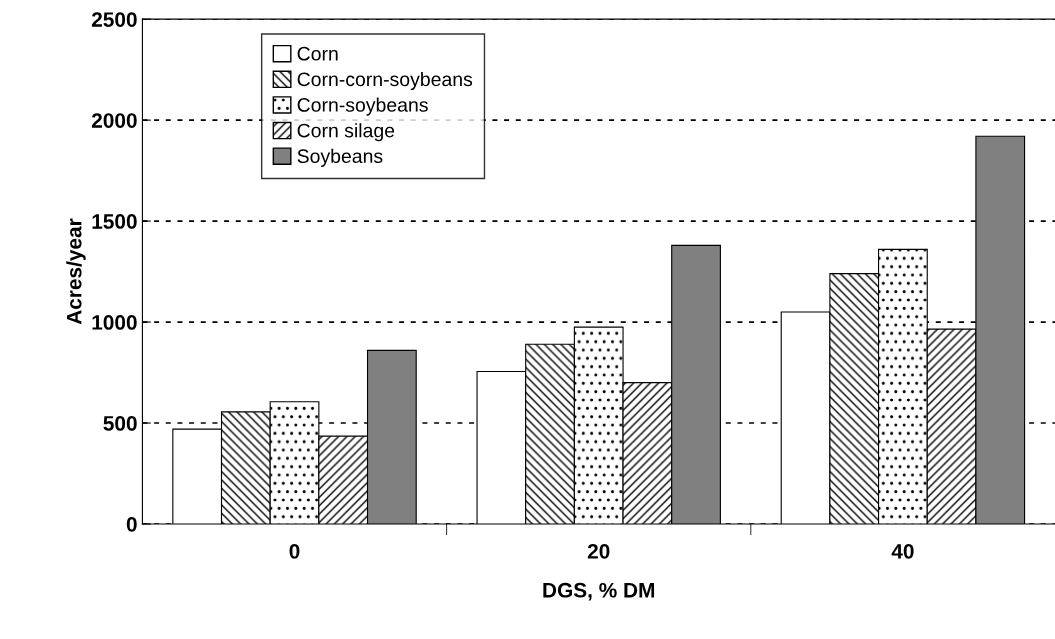 Image resolution: width=1055 pixels, height=639 pixels. What do you see at coordinates (385, 81) in the screenshot?
I see `legend-label: Corn-corn-soybeans` at bounding box center [385, 81].